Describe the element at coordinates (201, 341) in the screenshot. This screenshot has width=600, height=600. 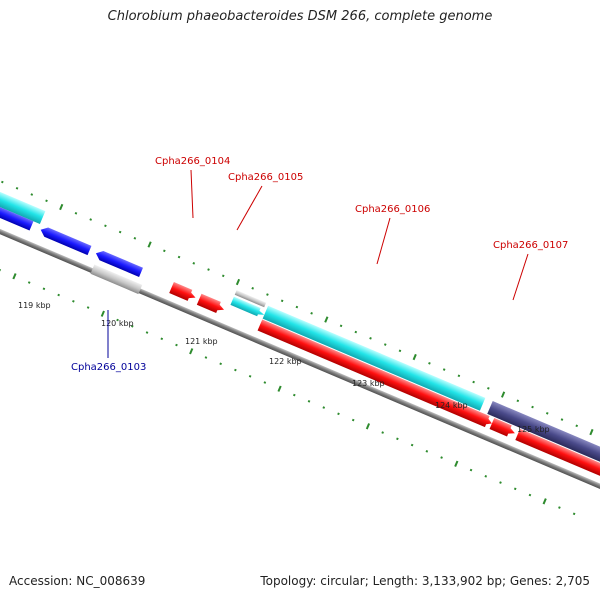
I see `tick-label-121: 121 kbp` at that location.